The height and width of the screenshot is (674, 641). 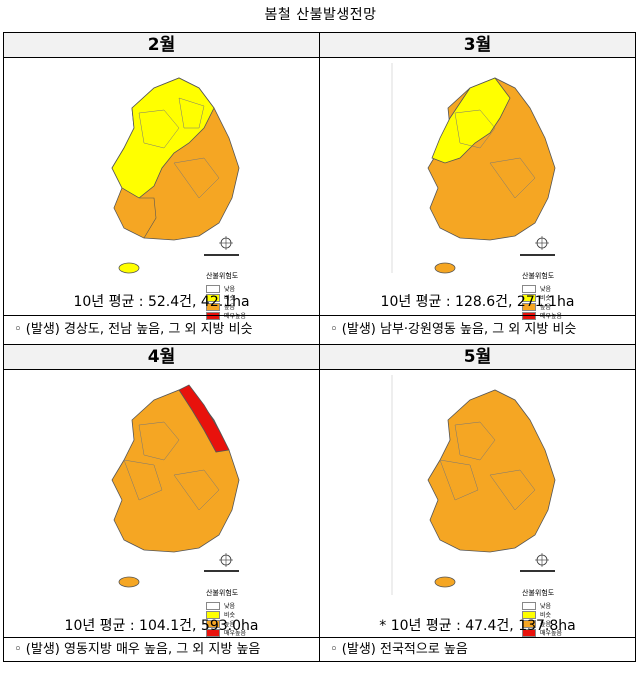 What do you see at coordinates (161, 357) in the screenshot?
I see `month-header: 4월` at bounding box center [161, 357].